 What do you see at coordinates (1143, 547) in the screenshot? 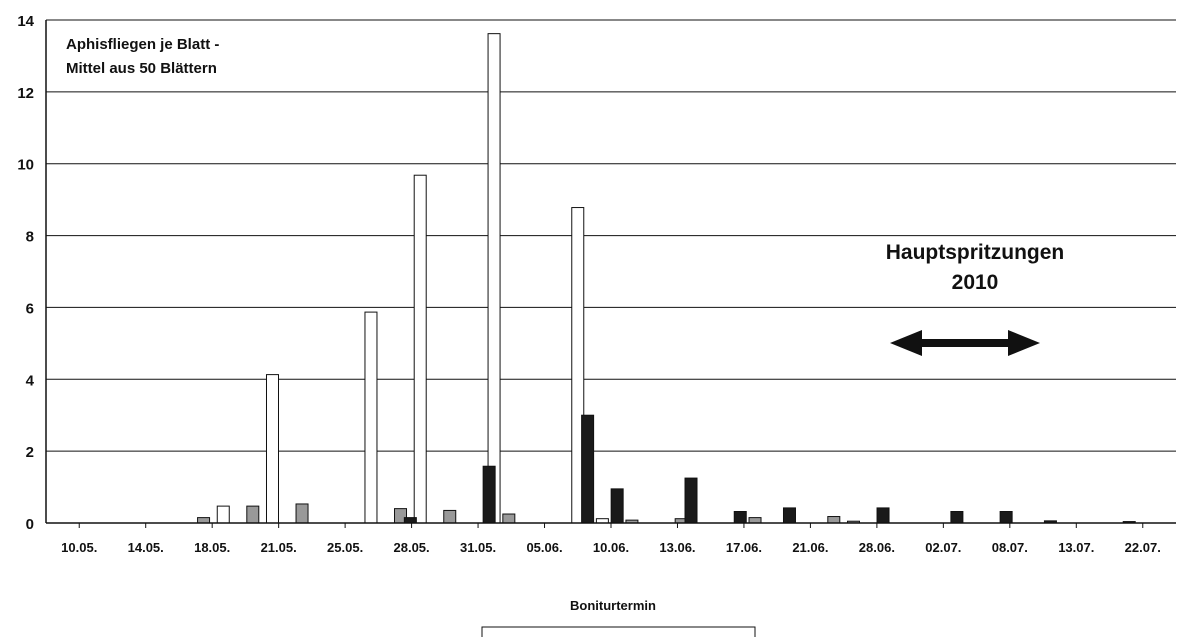
I see `x-tick-label: 22.07.` at bounding box center [1143, 547].